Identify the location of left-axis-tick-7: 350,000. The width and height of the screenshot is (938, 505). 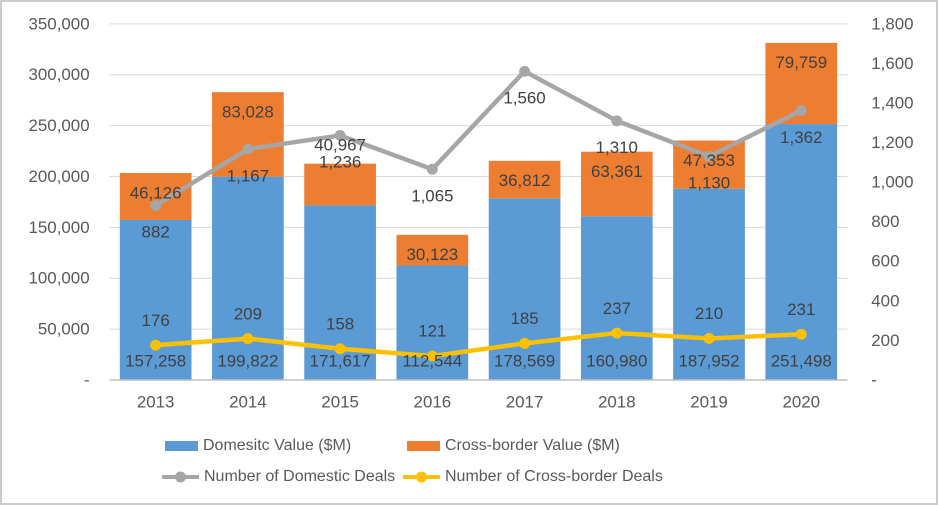
(59, 23).